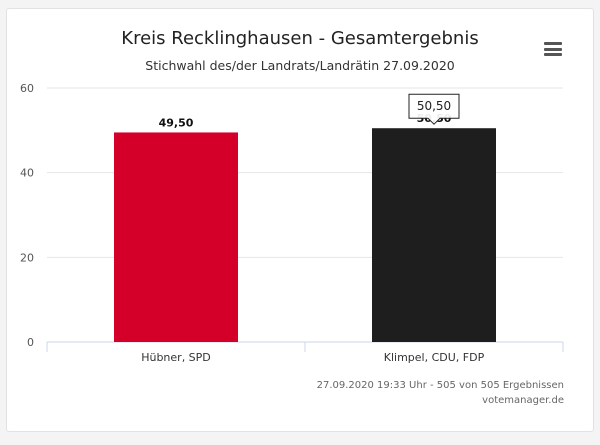 The height and width of the screenshot is (445, 600). Describe the element at coordinates (553, 49) in the screenshot. I see `hamburger-menu-icon` at that location.